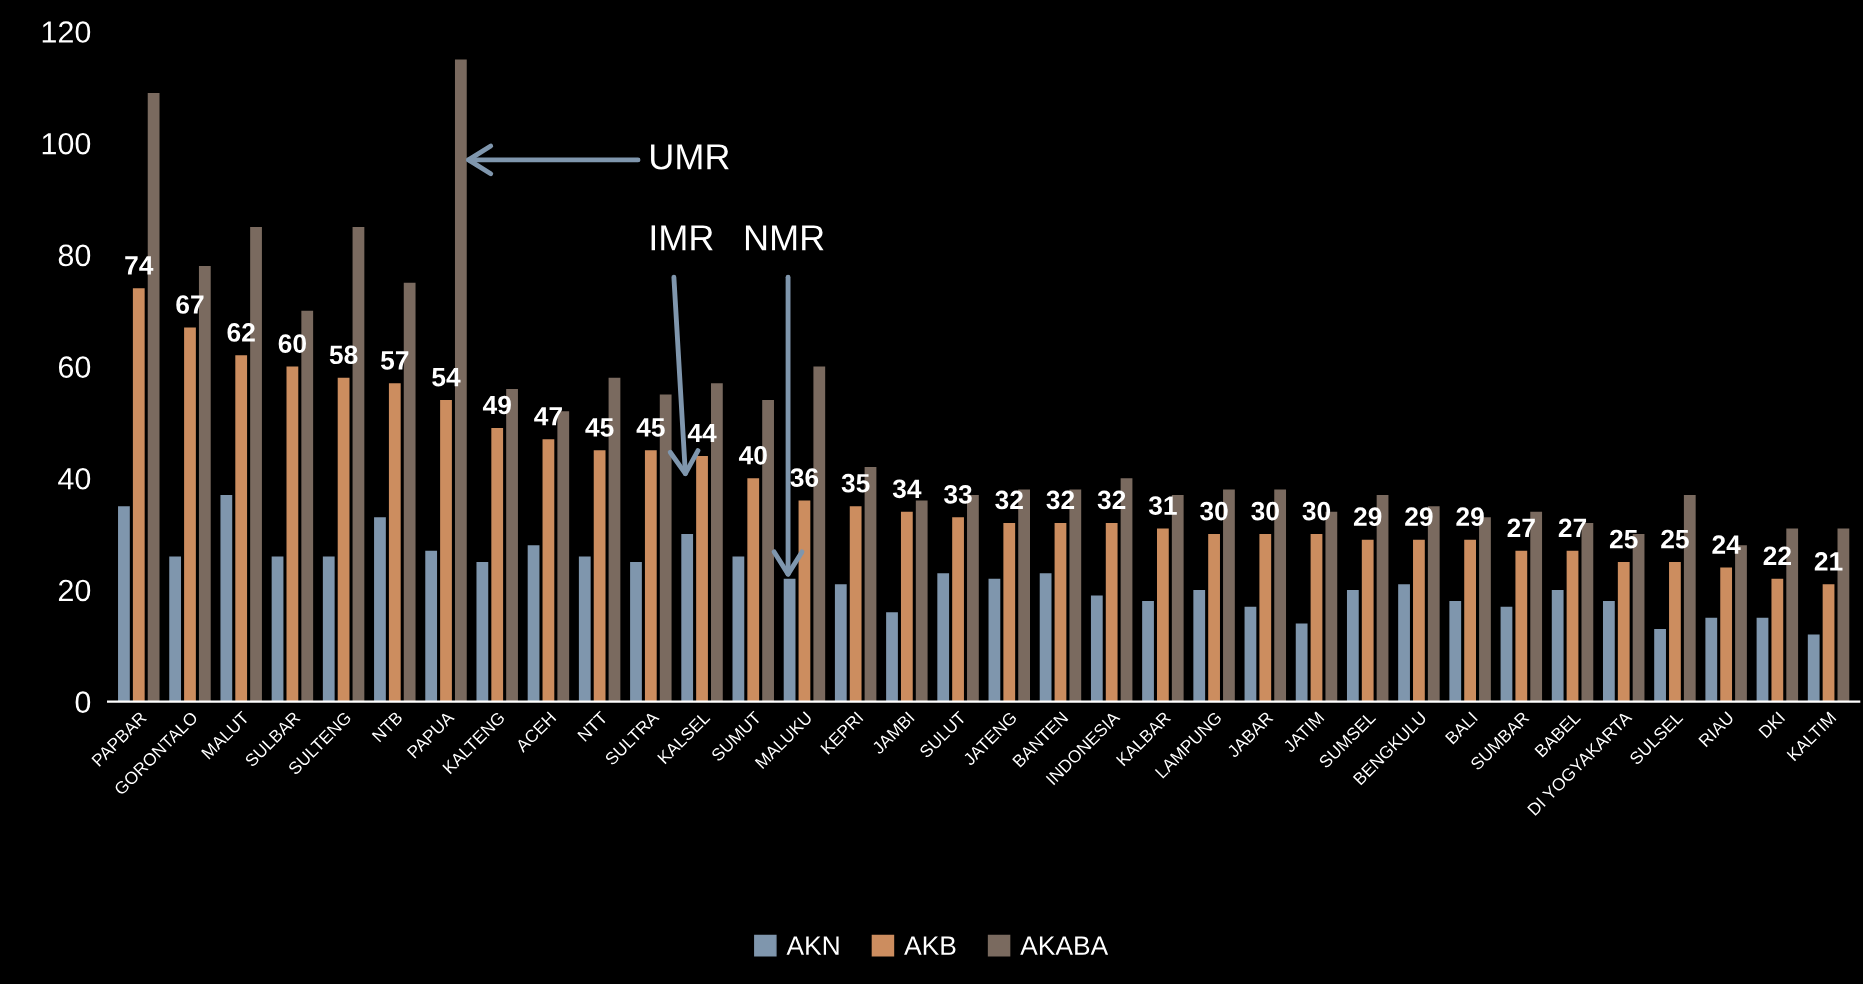 This screenshot has height=984, width=1863. I want to click on y-tick-label: 60, so click(74, 367).